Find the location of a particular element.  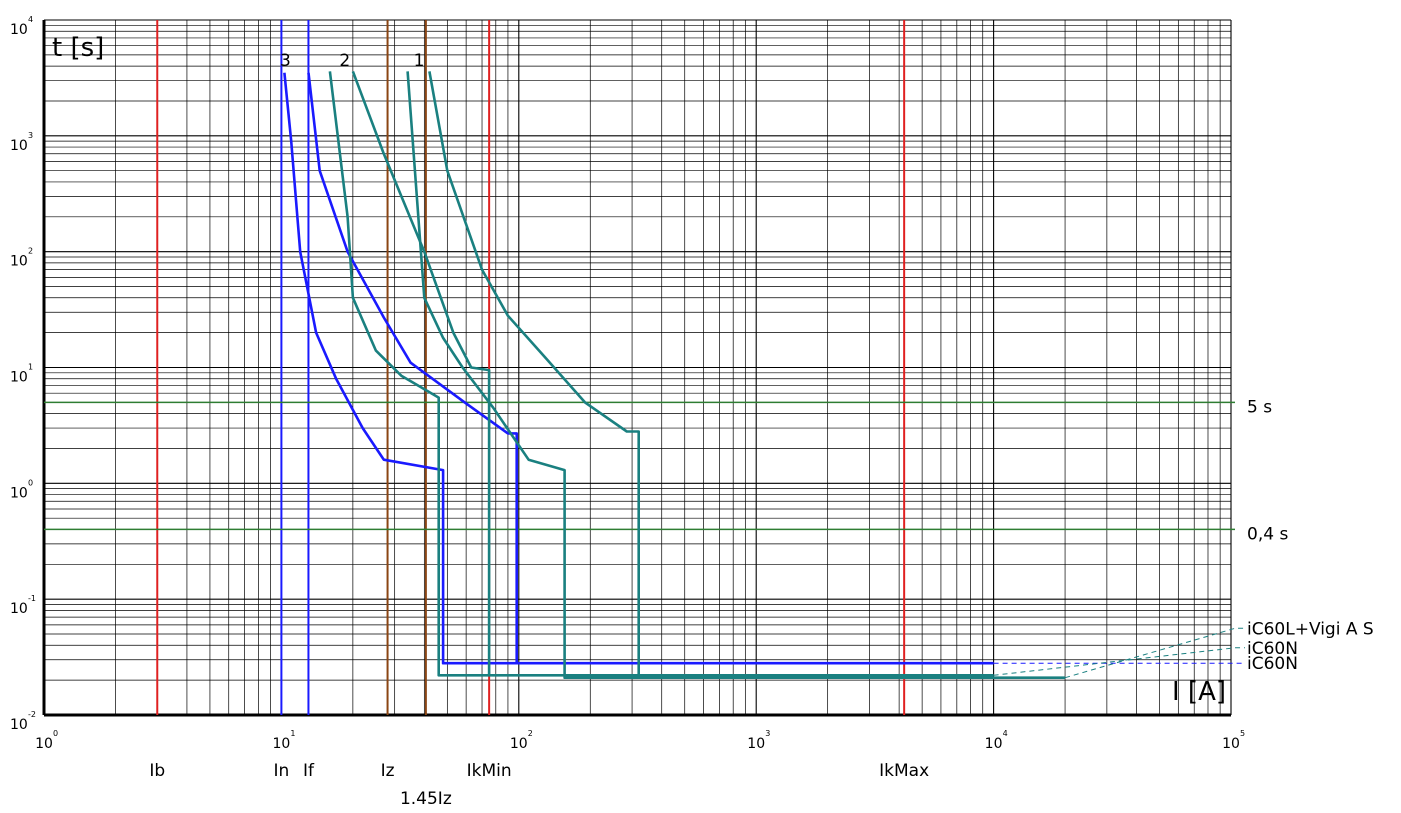

y-tick-exponent: 0 is located at coordinates (30, 482).